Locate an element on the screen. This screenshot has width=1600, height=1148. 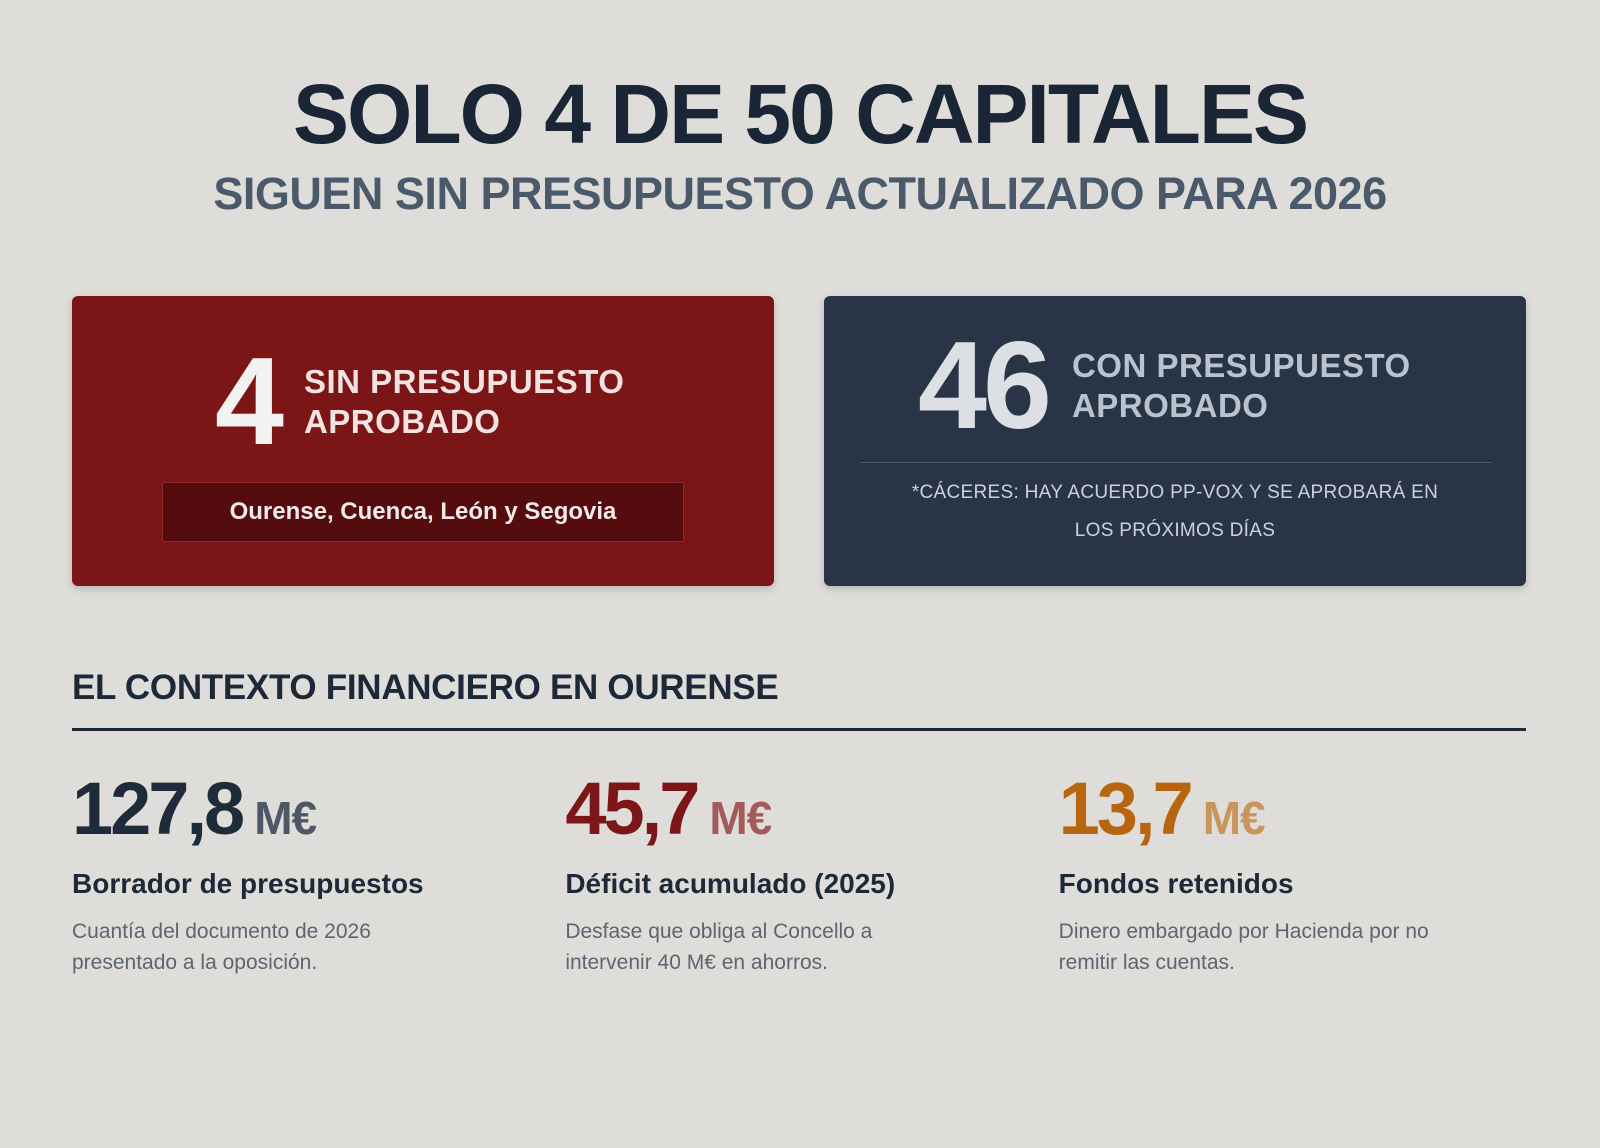
with-budget-label: CON PRESUPUESTO APROBADO is located at coordinates (1241, 386).